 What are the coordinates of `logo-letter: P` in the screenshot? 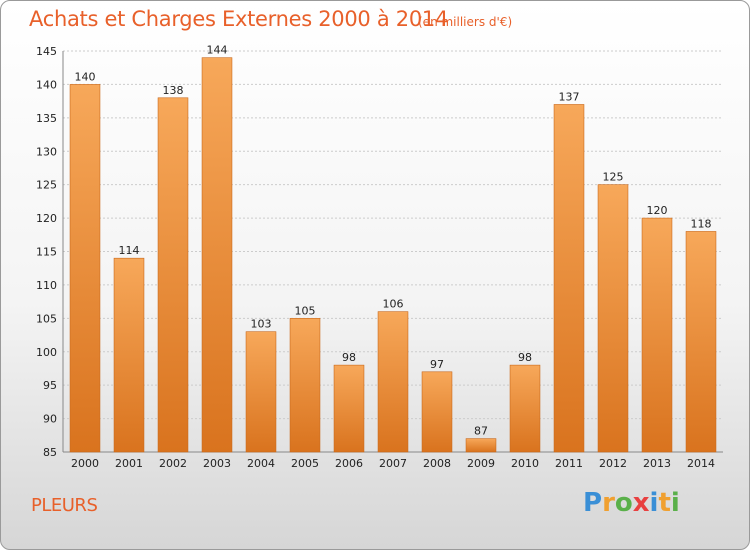 It's located at (593, 503).